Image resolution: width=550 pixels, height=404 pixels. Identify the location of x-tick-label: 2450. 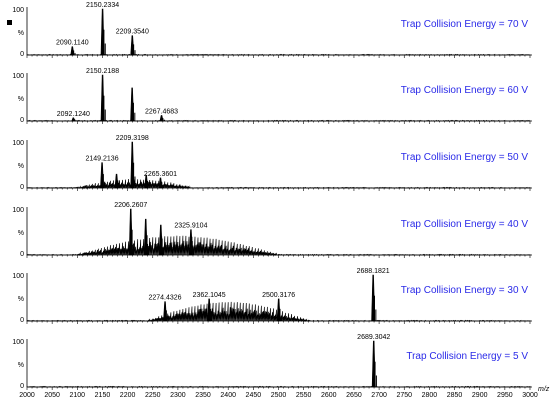
(254, 395).